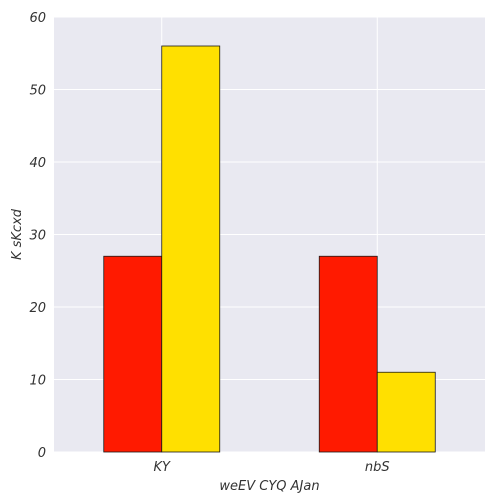 This screenshot has width=504, height=504. Describe the element at coordinates (191, 249) in the screenshot. I see `bar-series2-KY` at that location.